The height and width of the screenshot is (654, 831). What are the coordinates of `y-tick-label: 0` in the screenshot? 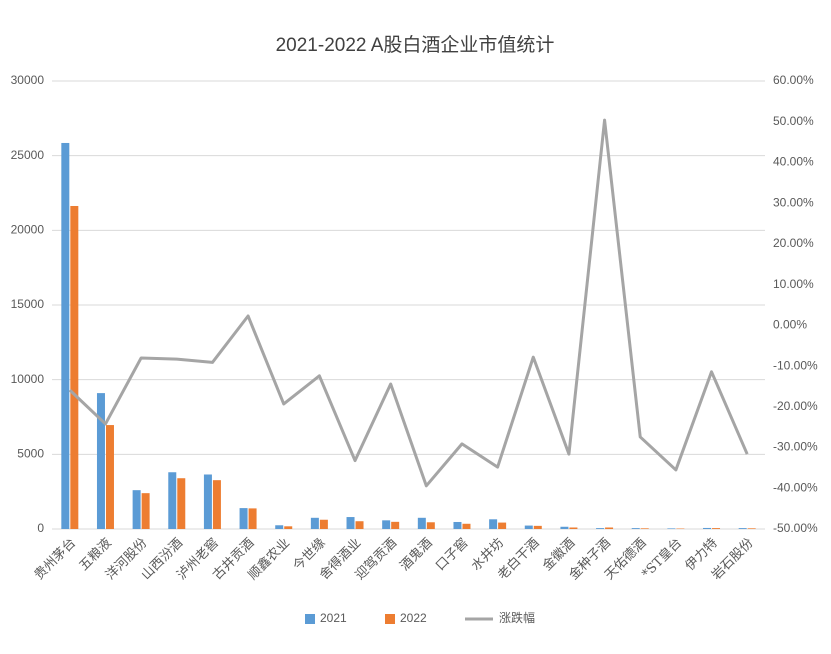 It's located at (40, 528).